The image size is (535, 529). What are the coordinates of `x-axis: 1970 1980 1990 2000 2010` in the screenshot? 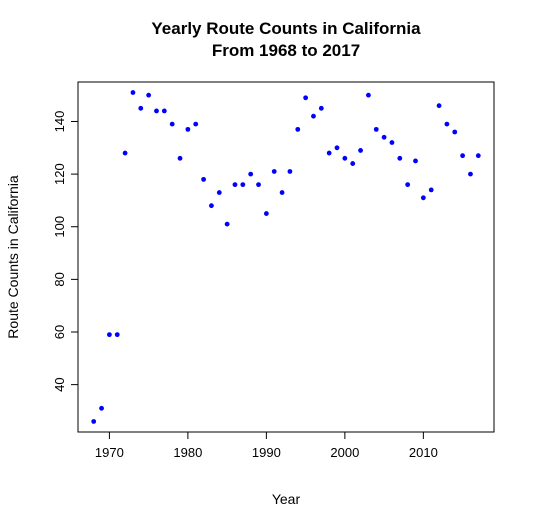 It's located at (266, 445).